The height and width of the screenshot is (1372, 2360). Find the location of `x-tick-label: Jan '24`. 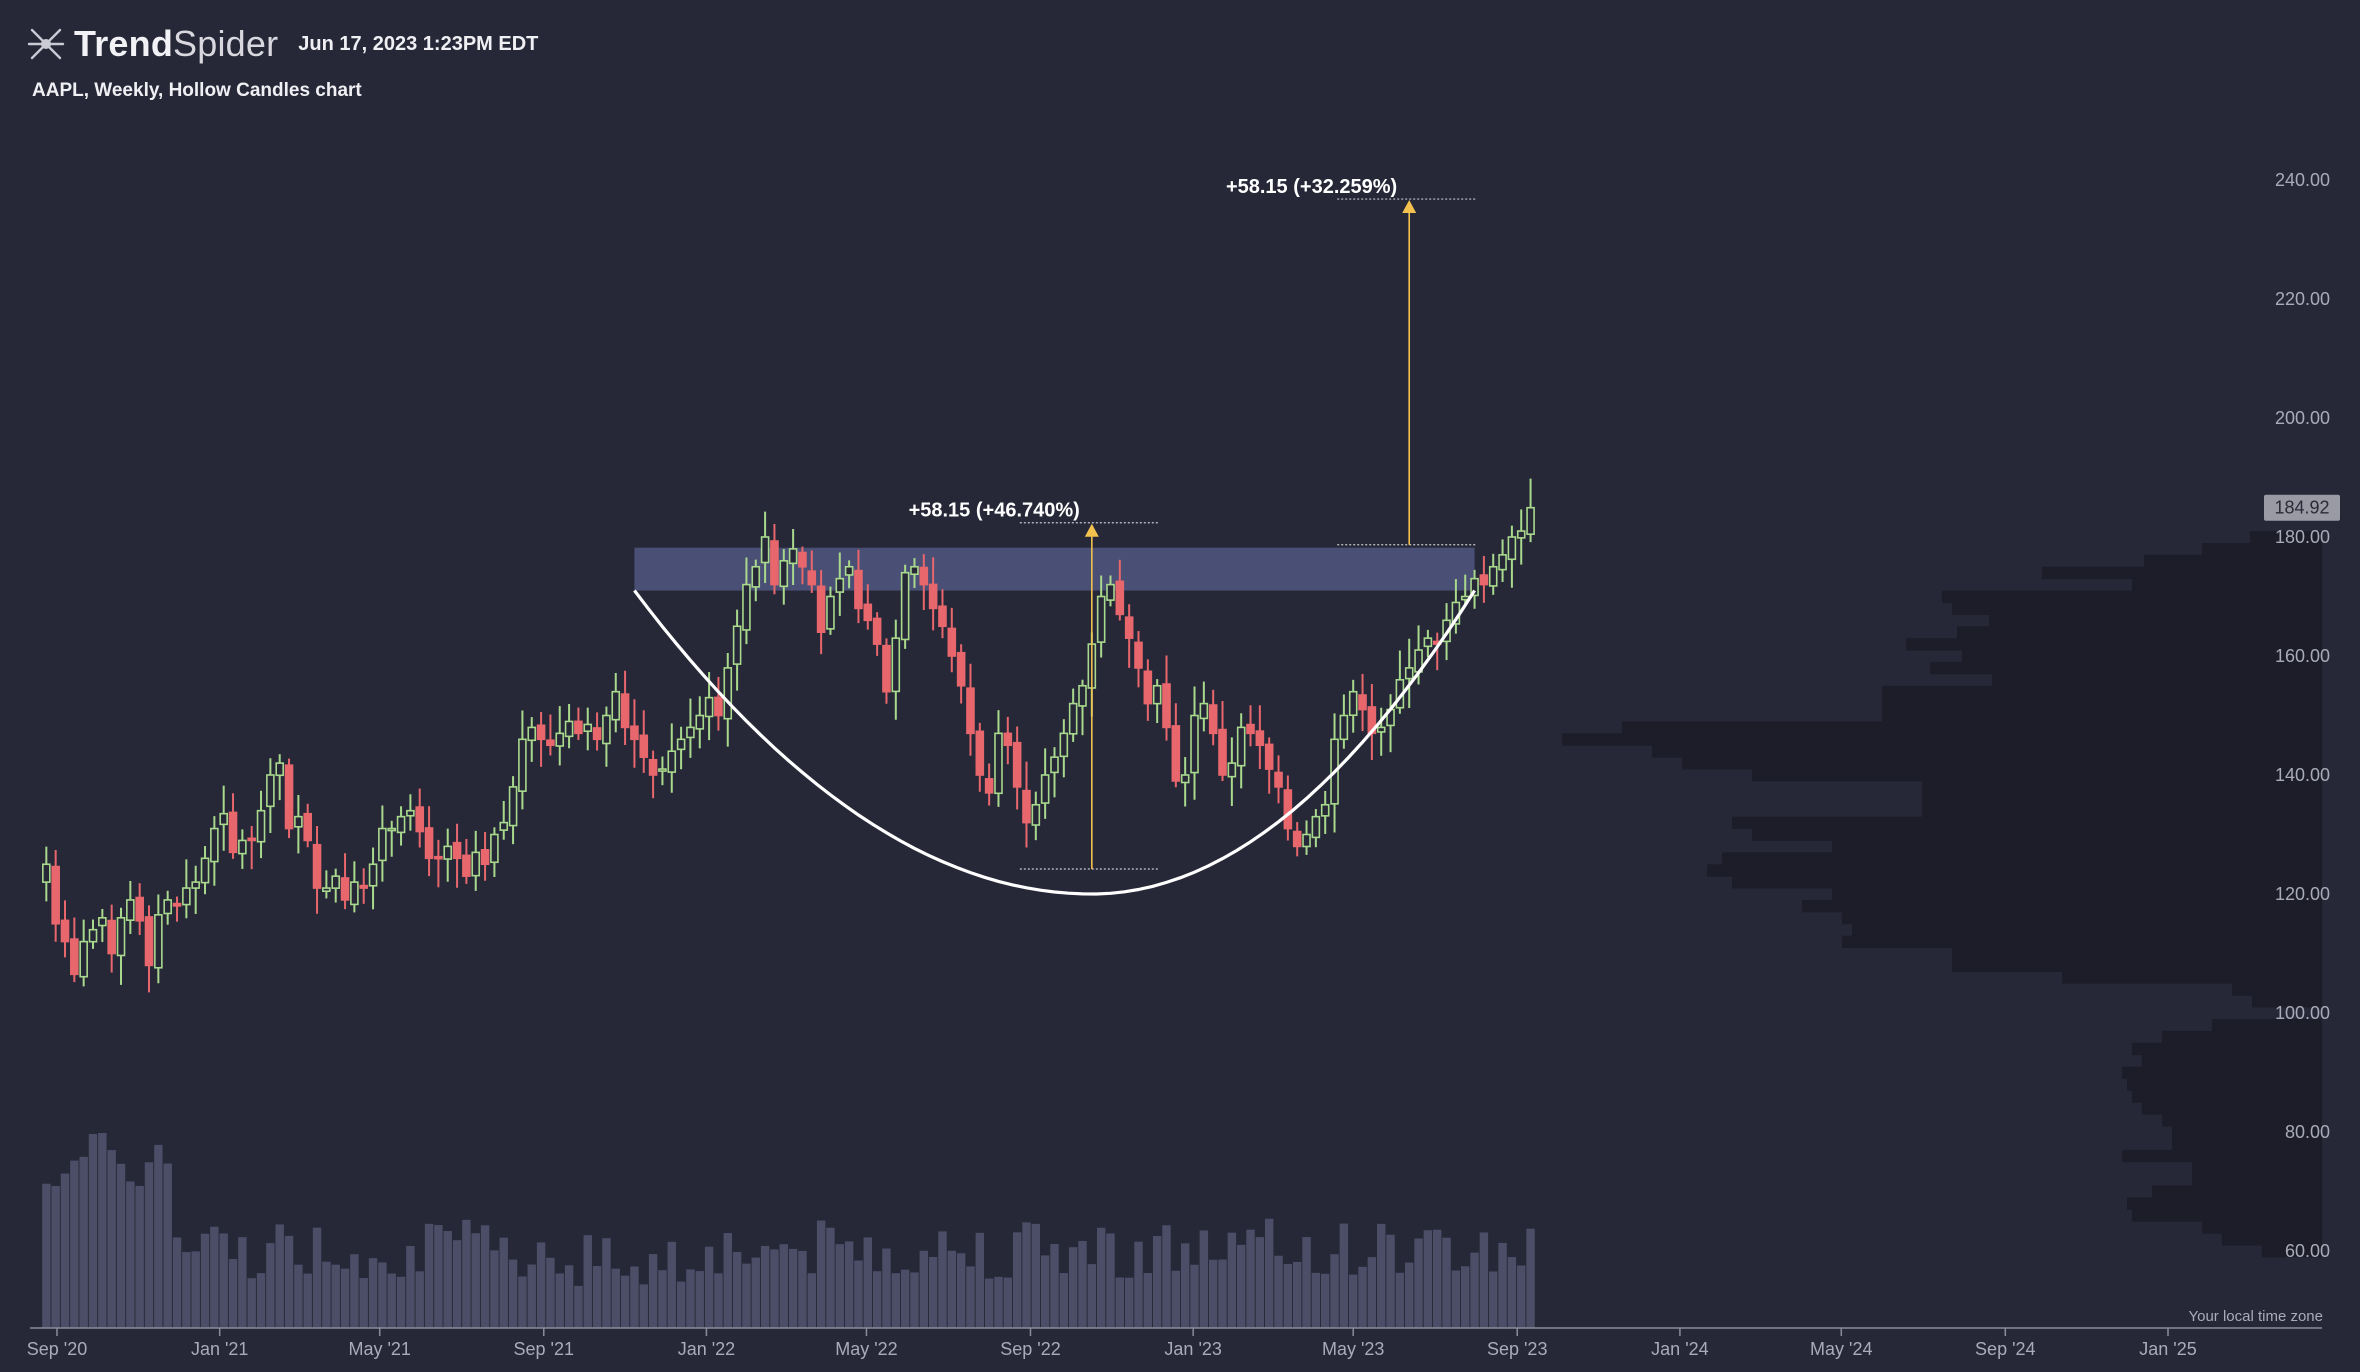

x-tick-label: Jan '24 is located at coordinates (1679, 1349).